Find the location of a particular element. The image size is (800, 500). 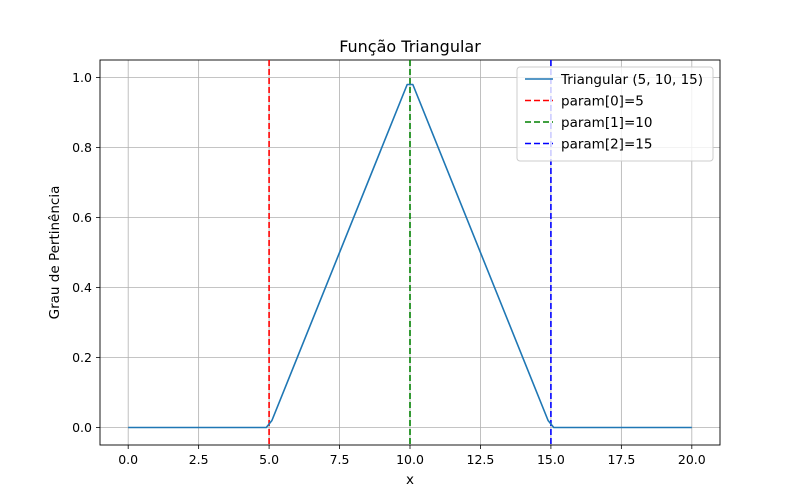

x-tick-label: 2.5 is located at coordinates (199, 459).